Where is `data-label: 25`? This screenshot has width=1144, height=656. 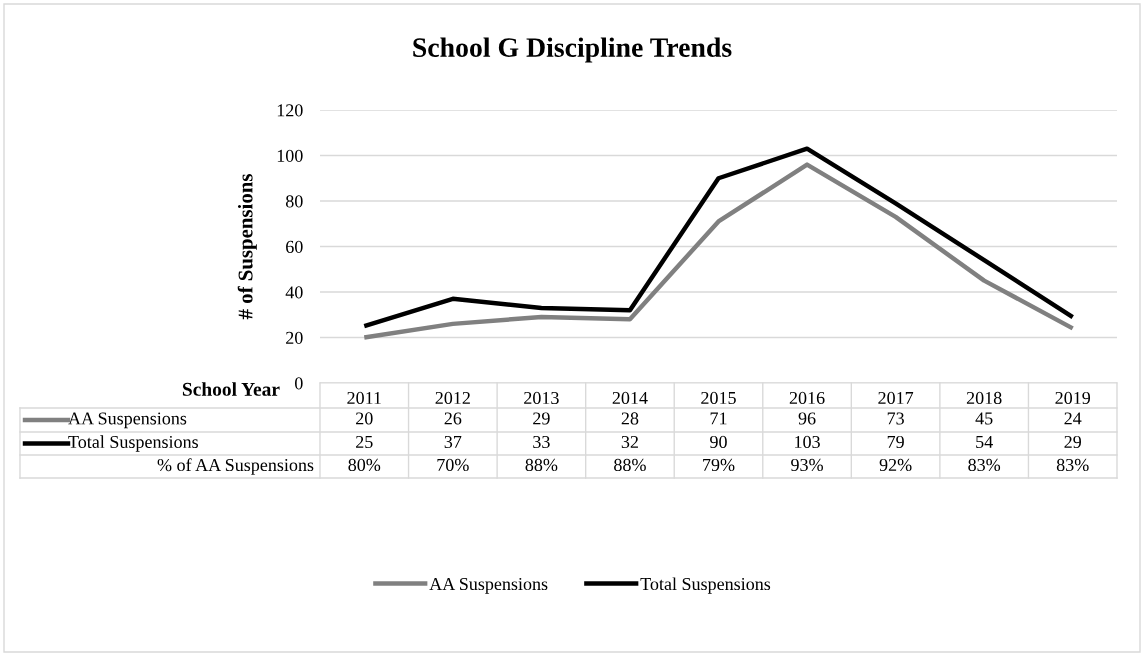 data-label: 25 is located at coordinates (364, 442).